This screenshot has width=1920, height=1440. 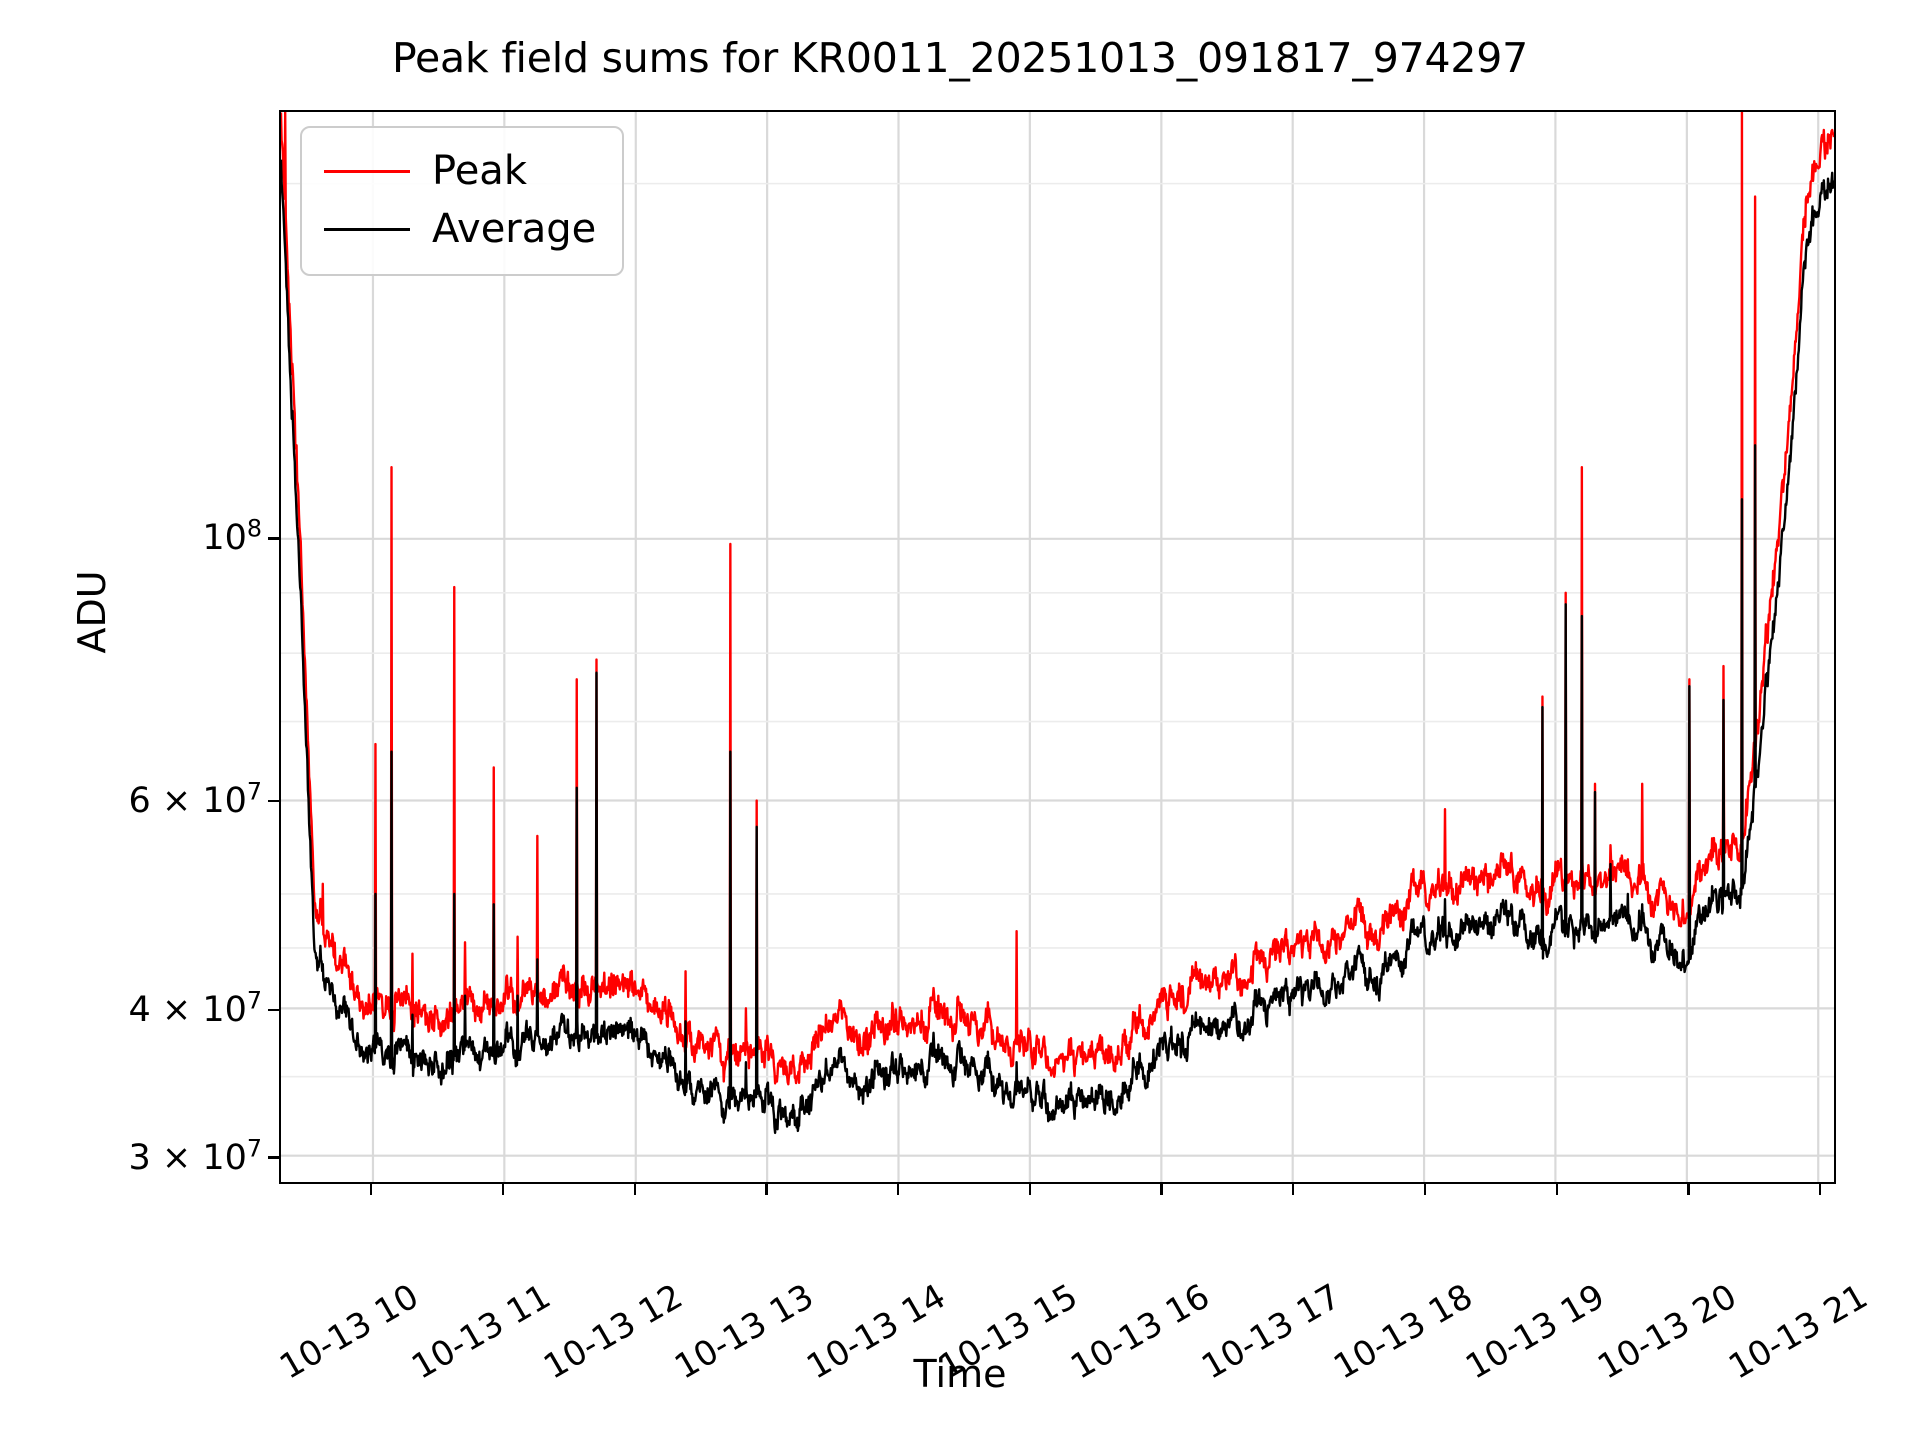 I want to click on y-tick-label: 108, so click(x=232, y=536).